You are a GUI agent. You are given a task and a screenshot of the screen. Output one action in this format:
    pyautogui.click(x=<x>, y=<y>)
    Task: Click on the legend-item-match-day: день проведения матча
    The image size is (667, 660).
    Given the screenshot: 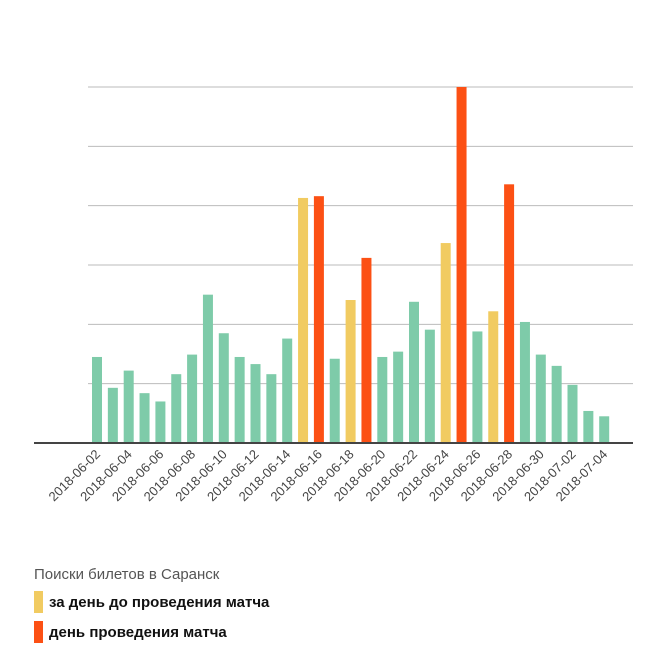 What is the action you would take?
    pyautogui.click(x=151, y=632)
    